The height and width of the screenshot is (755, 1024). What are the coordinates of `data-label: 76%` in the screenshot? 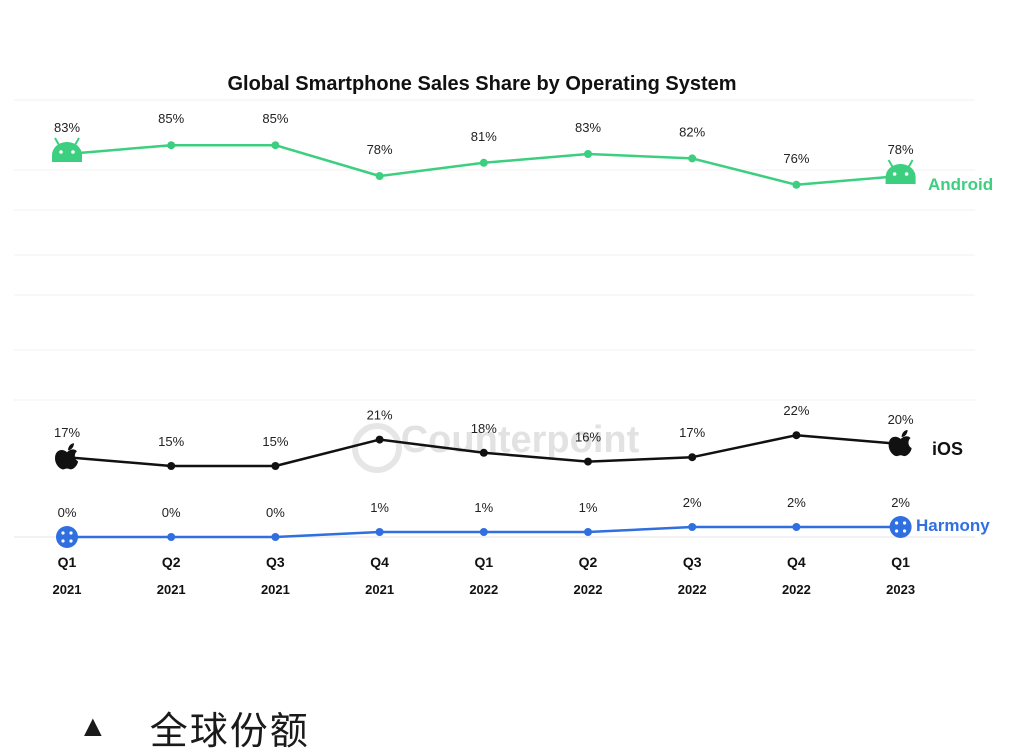 It's located at (796, 158).